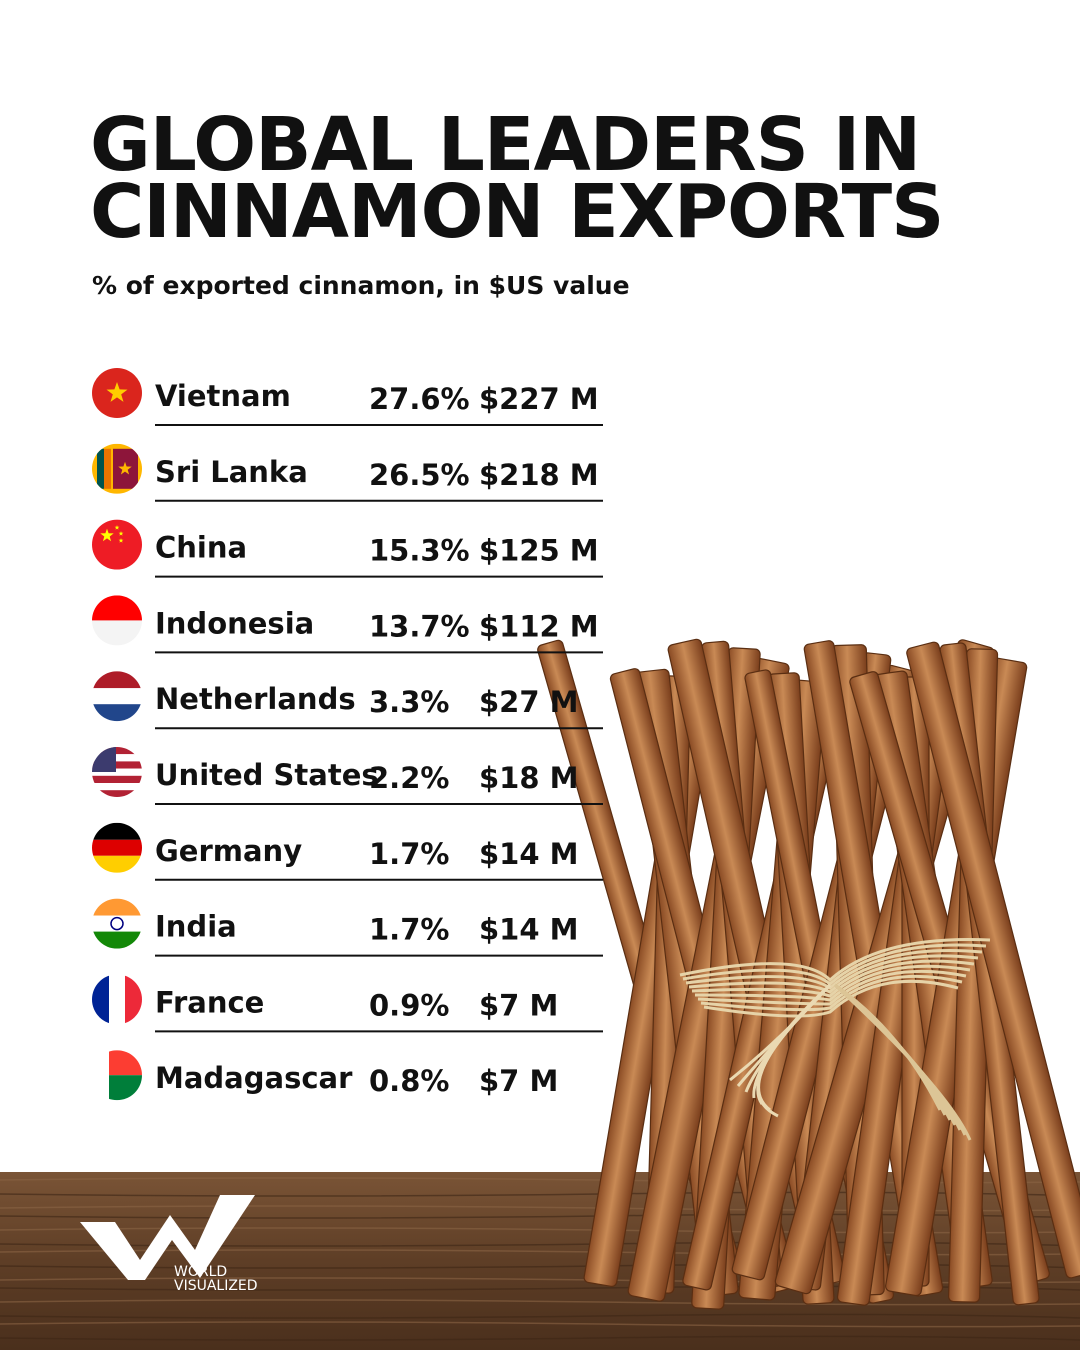 The image size is (1080, 1350). What do you see at coordinates (539, 626) in the screenshot?
I see `export-value: $112 M` at bounding box center [539, 626].